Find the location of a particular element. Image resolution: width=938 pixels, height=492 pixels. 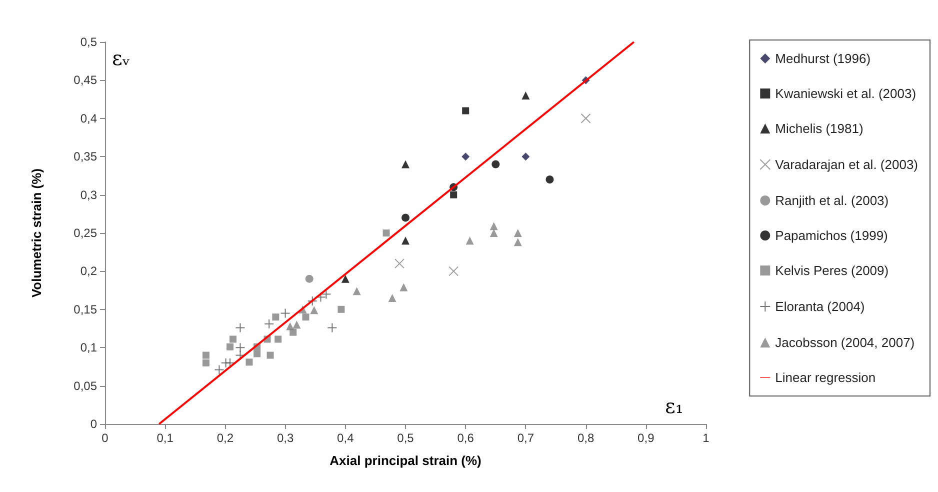

legend-label: Varadarajan et al. (2003) is located at coordinates (846, 164).